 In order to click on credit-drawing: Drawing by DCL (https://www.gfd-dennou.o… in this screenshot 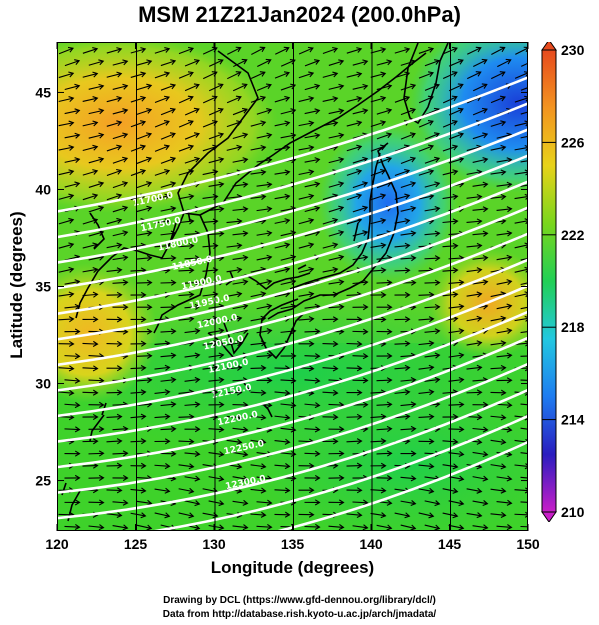, I will do `click(299, 600)`.